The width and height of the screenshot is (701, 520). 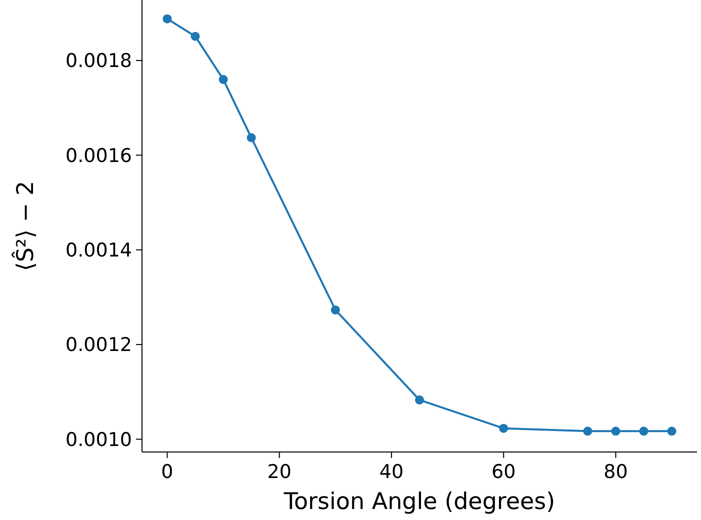 What do you see at coordinates (503, 472) in the screenshot?
I see `x-tick-label: 60` at bounding box center [503, 472].